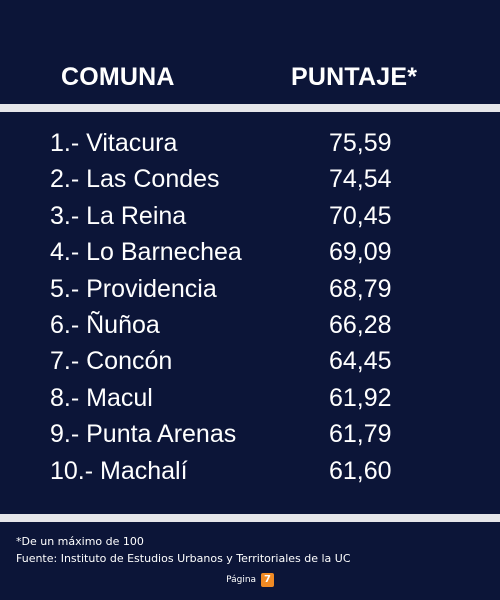  I want to click on puntaje-value: 64,45, so click(360, 361).